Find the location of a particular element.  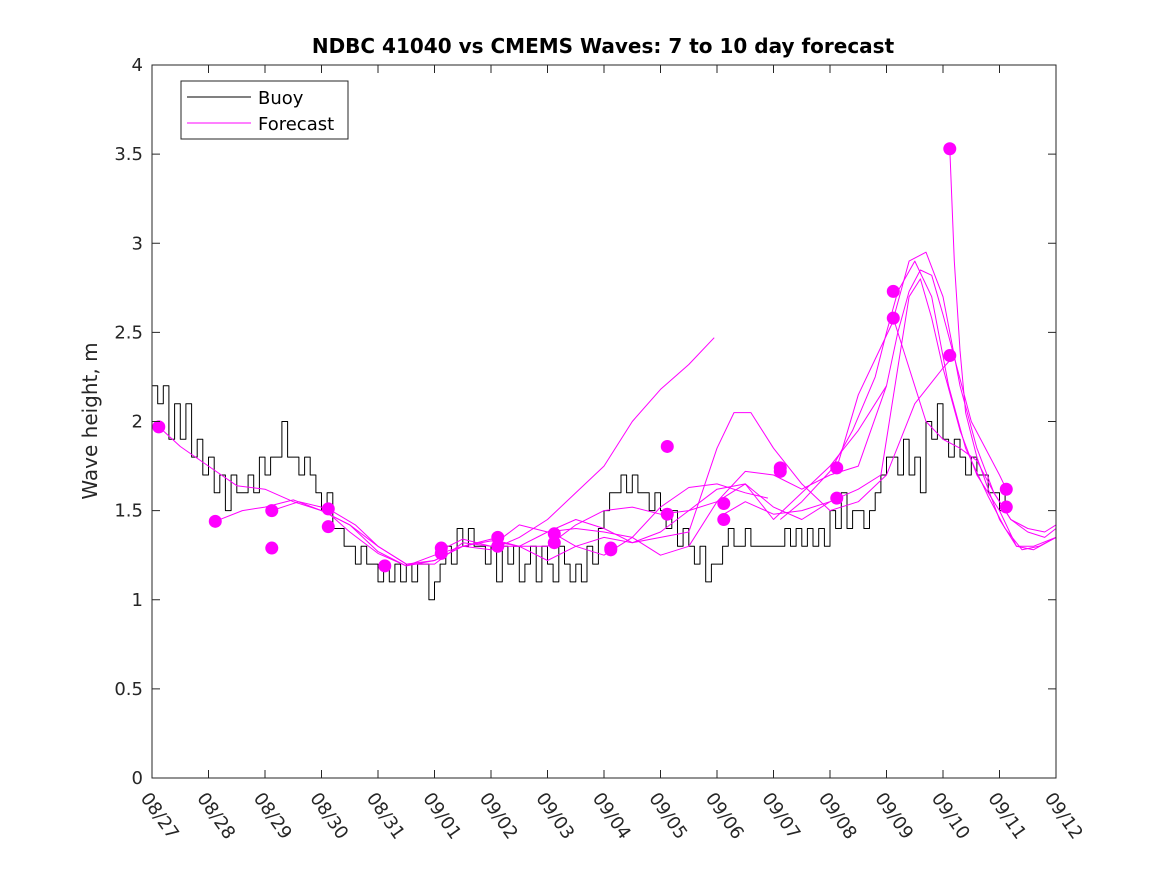

y-tick-label: 0.5 is located at coordinates (128, 689).